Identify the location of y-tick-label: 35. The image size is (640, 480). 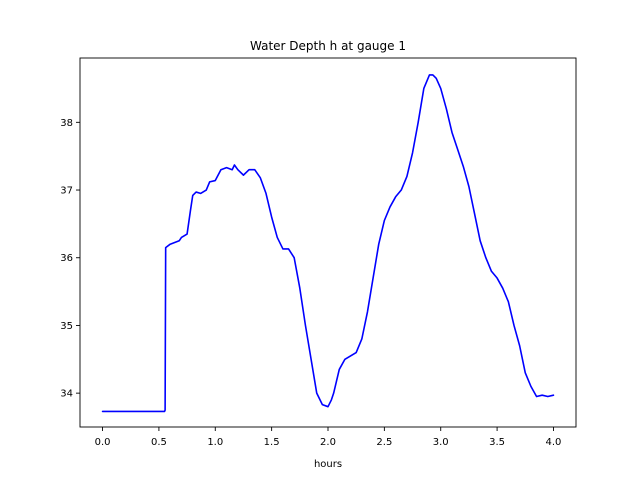
(66, 326).